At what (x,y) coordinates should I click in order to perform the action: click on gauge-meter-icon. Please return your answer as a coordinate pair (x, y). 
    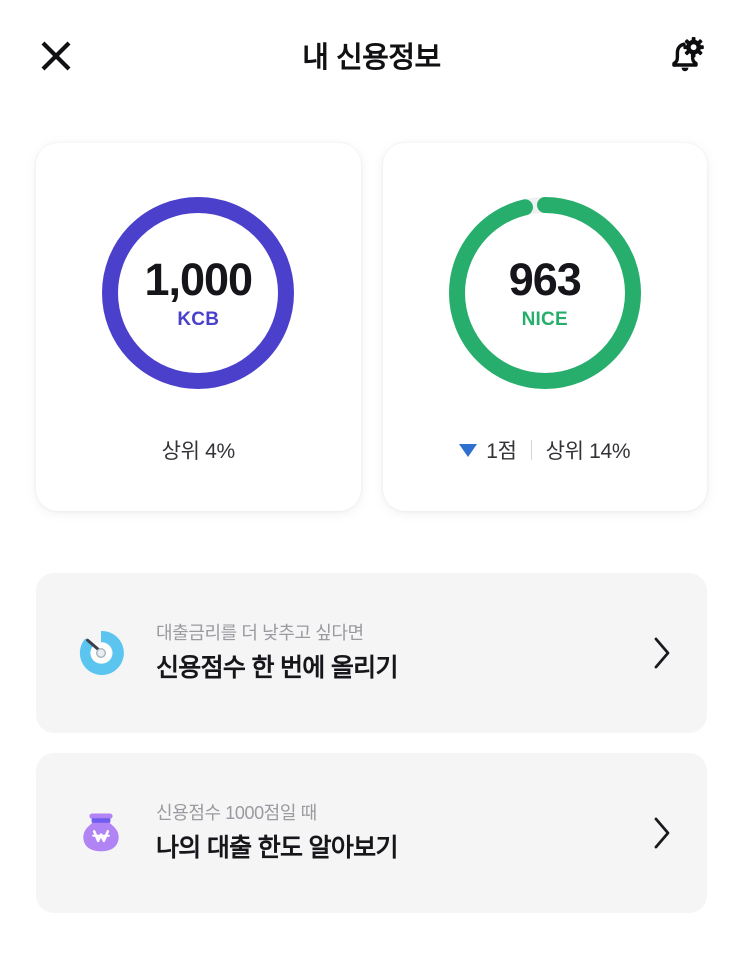
    Looking at the image, I should click on (101, 653).